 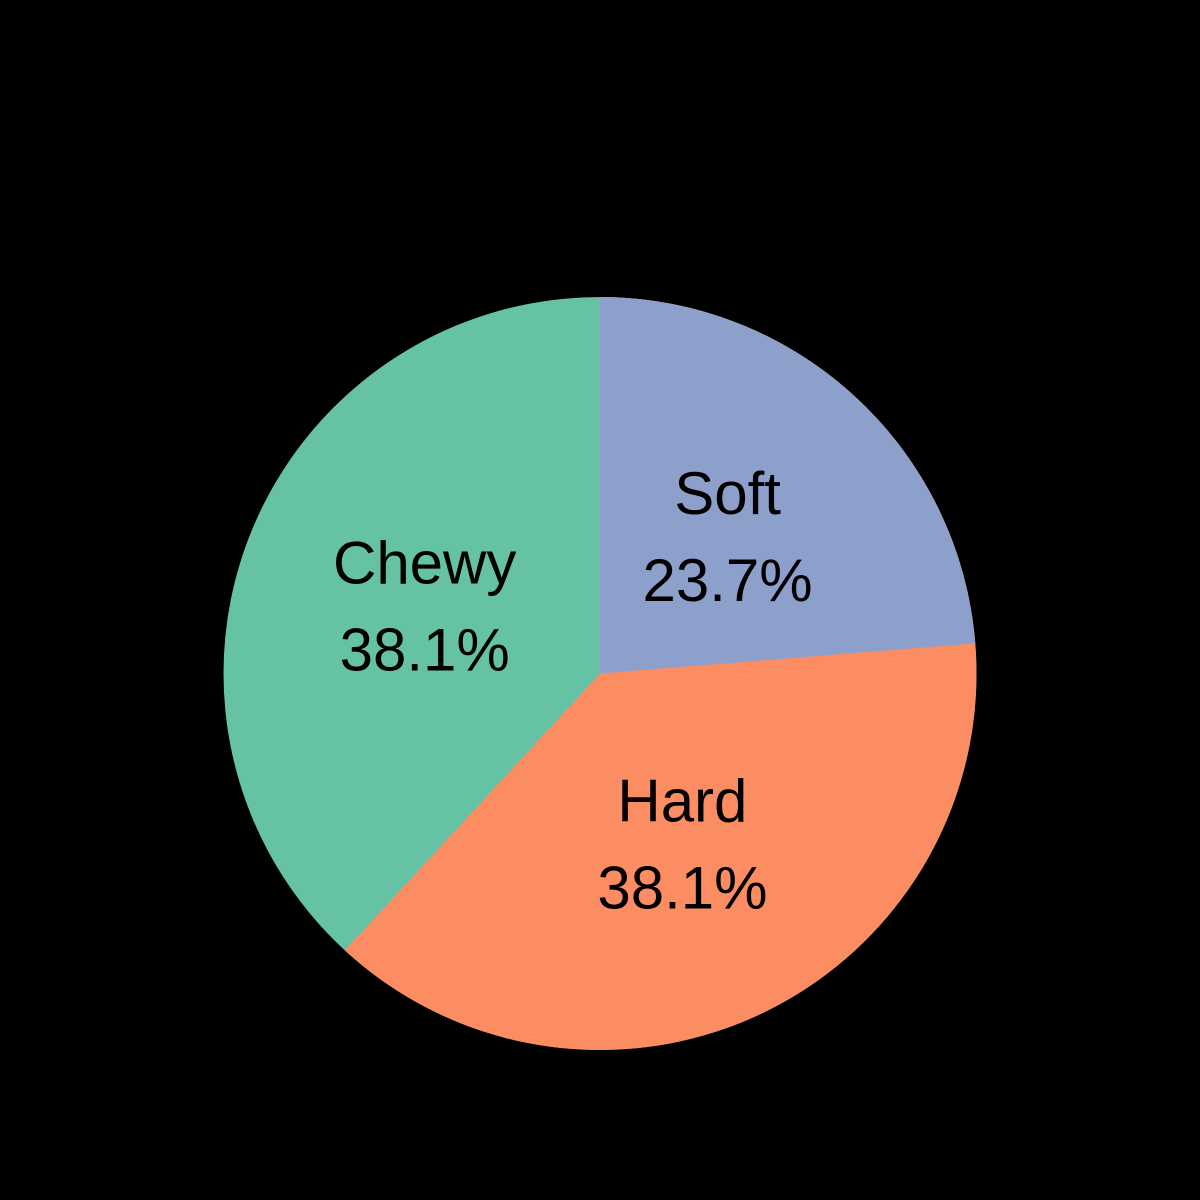 What do you see at coordinates (424, 563) in the screenshot?
I see `svg-text: Chewy` at bounding box center [424, 563].